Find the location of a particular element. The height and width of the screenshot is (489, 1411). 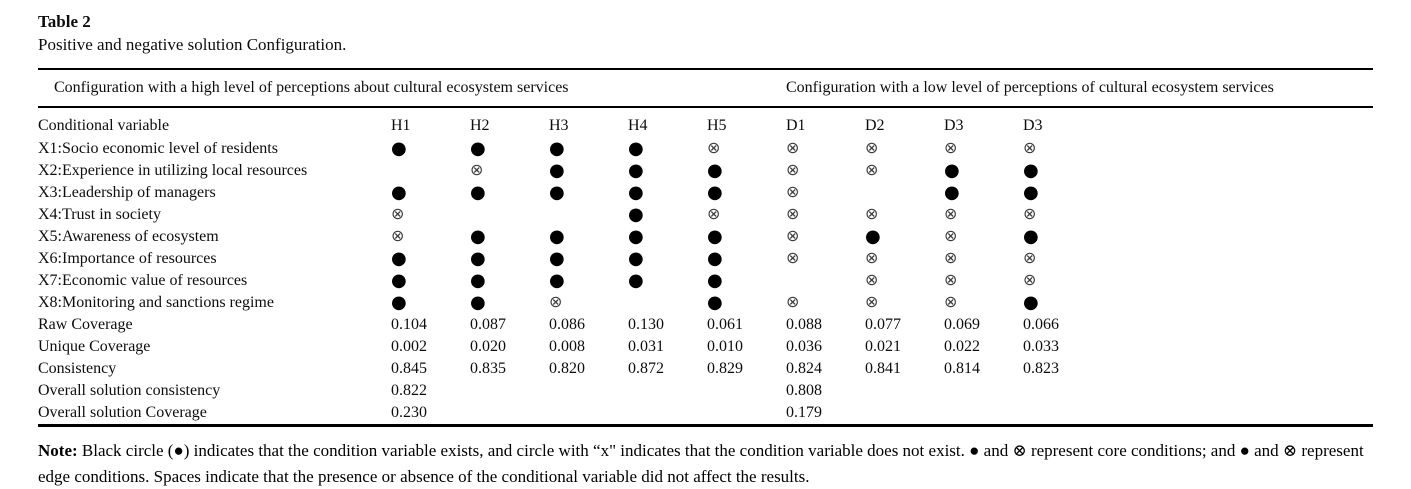

value-cell: 0.061 is located at coordinates (725, 324).